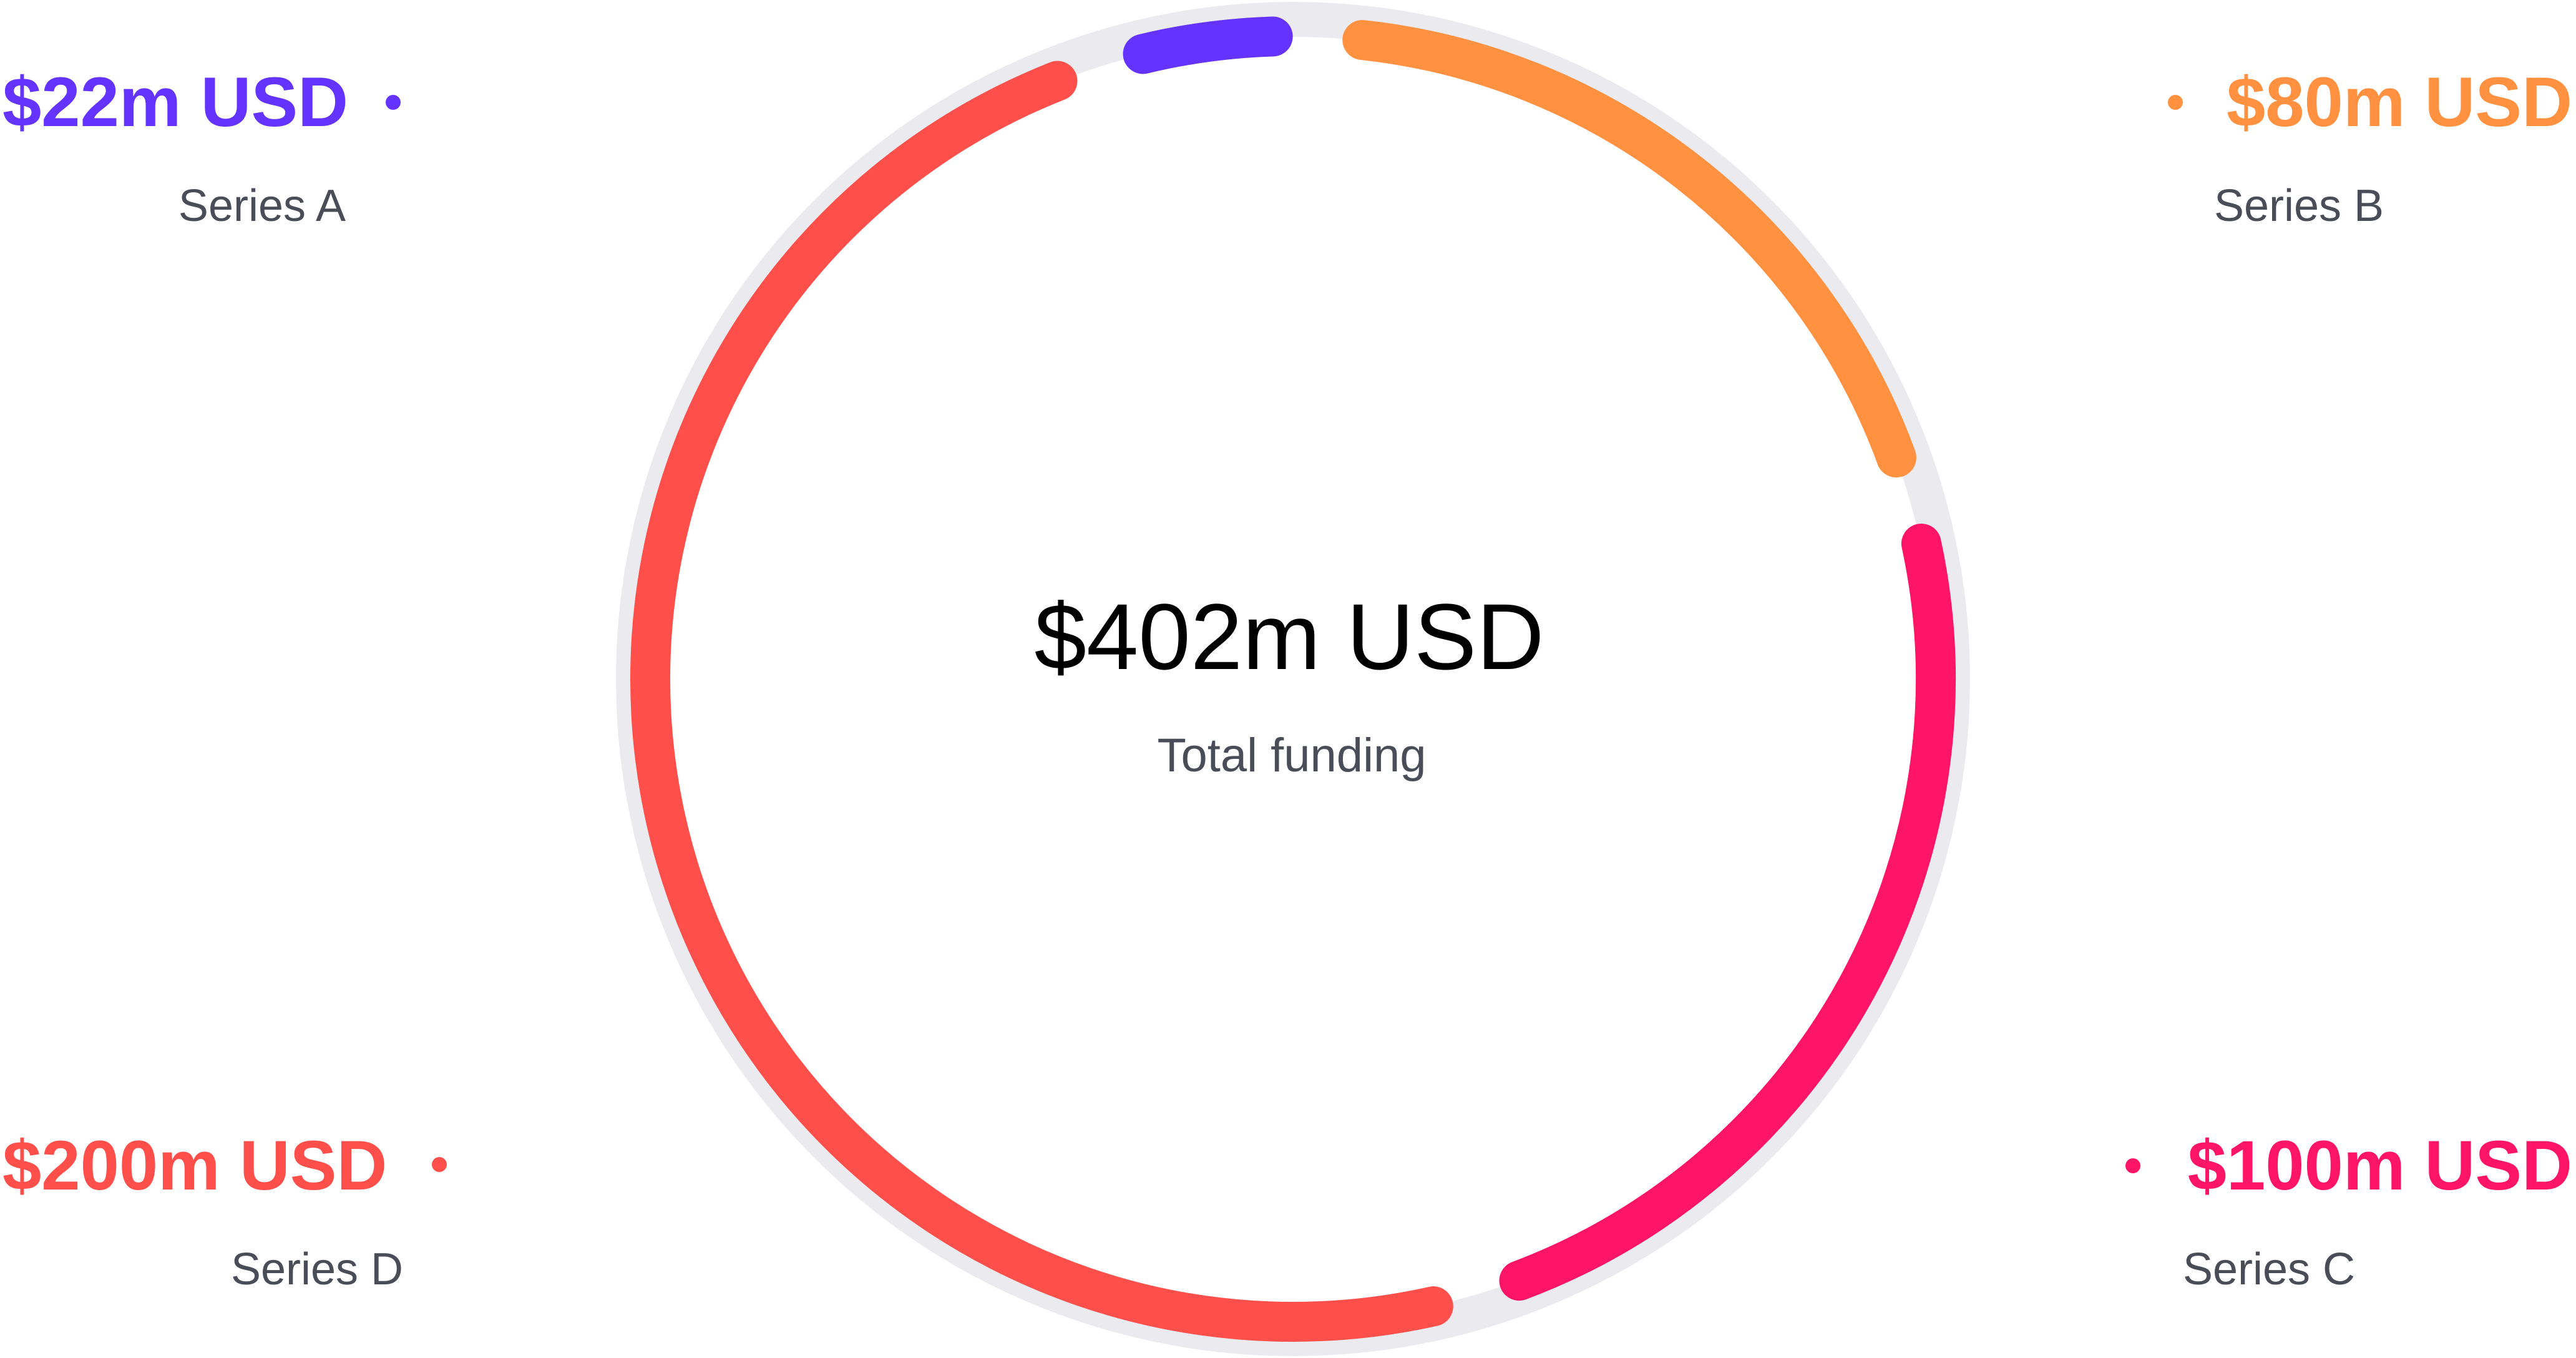 The height and width of the screenshot is (1358, 2576). Describe the element at coordinates (1629, 249) in the screenshot. I see `arc-series-b` at that location.